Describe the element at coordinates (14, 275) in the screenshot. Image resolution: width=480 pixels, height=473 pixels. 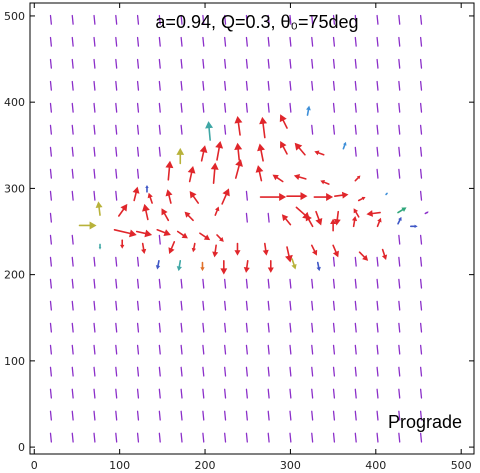
I see `y-tick-label: 200` at that location.